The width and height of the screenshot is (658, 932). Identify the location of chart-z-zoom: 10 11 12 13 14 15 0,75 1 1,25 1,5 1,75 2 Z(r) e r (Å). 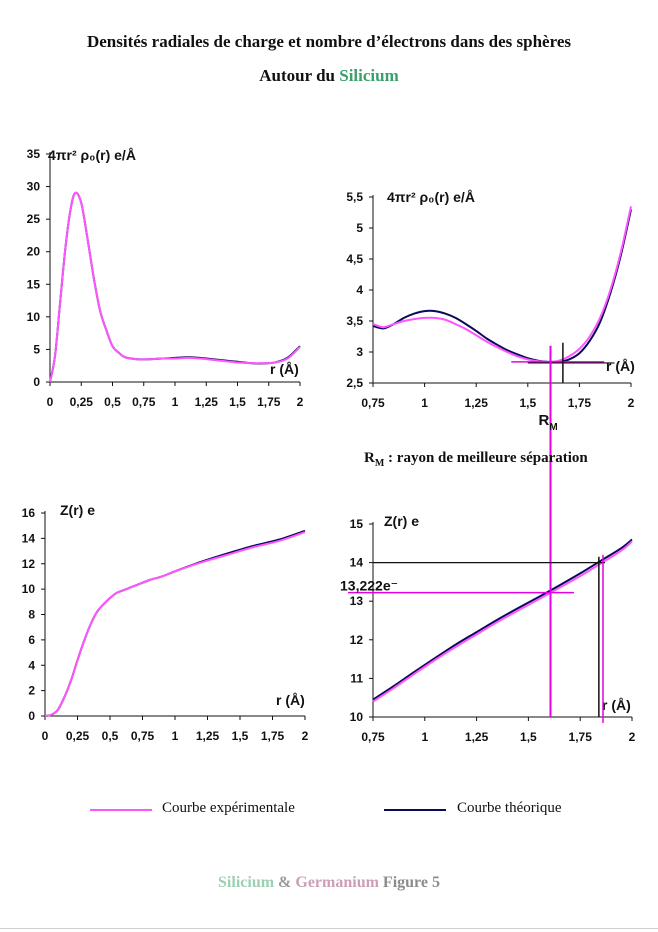
(493, 628).